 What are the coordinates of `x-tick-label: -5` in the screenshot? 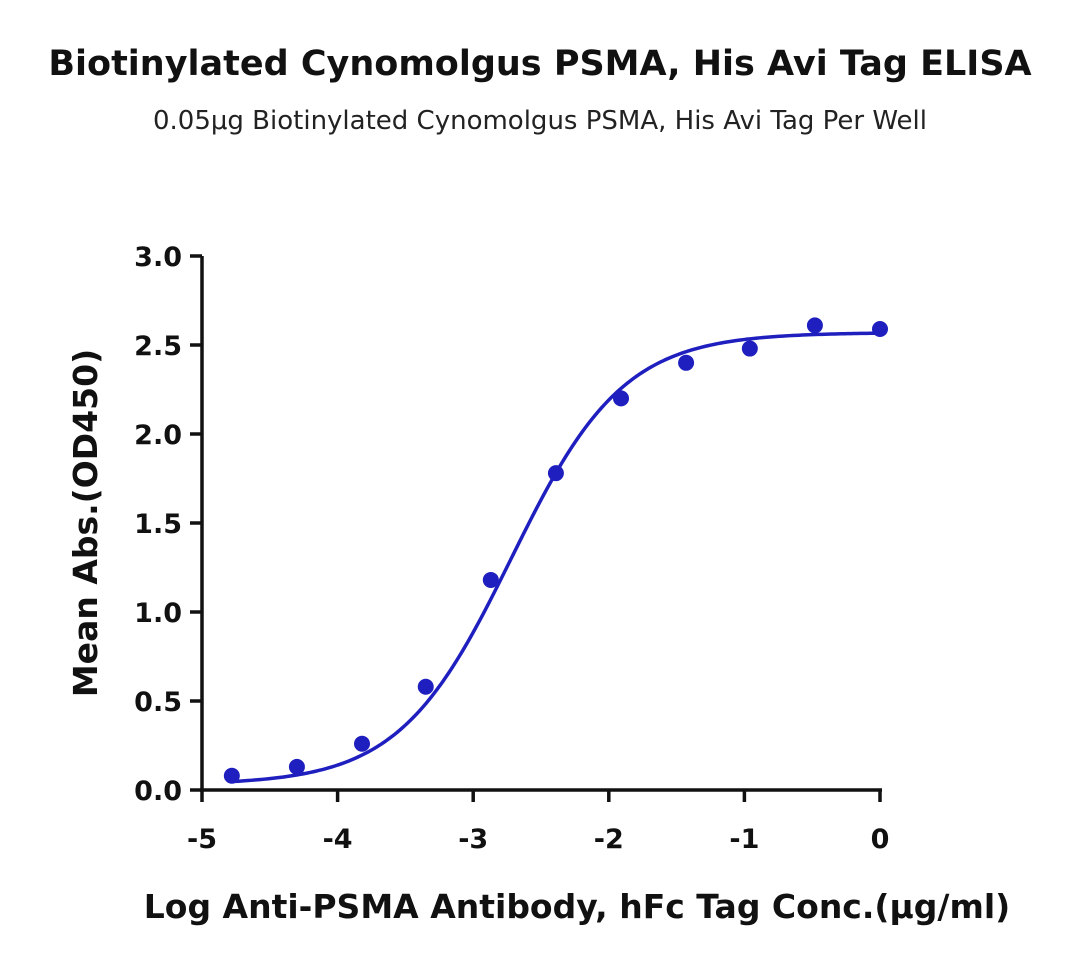 It's located at (202, 839).